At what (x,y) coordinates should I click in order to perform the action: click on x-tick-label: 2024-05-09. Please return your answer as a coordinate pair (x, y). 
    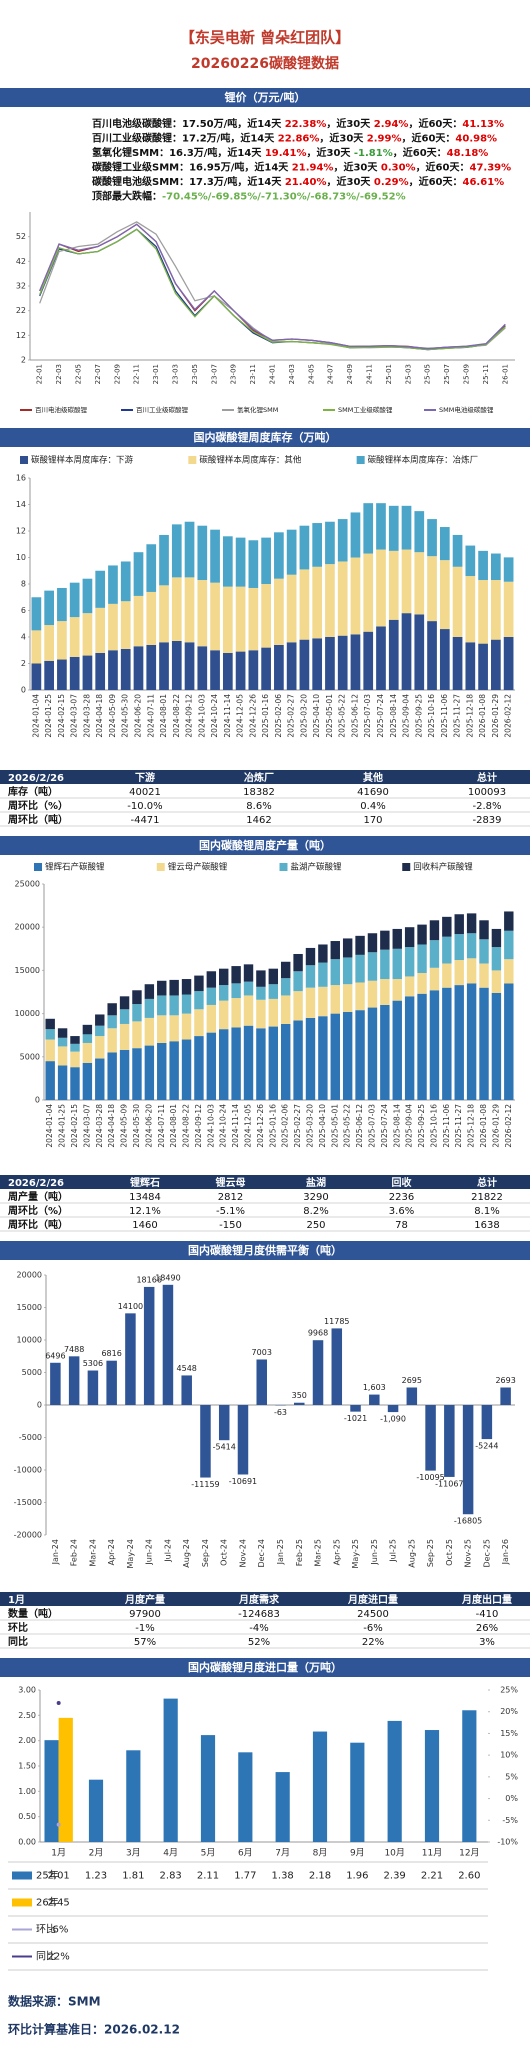
    Looking at the image, I should click on (112, 716).